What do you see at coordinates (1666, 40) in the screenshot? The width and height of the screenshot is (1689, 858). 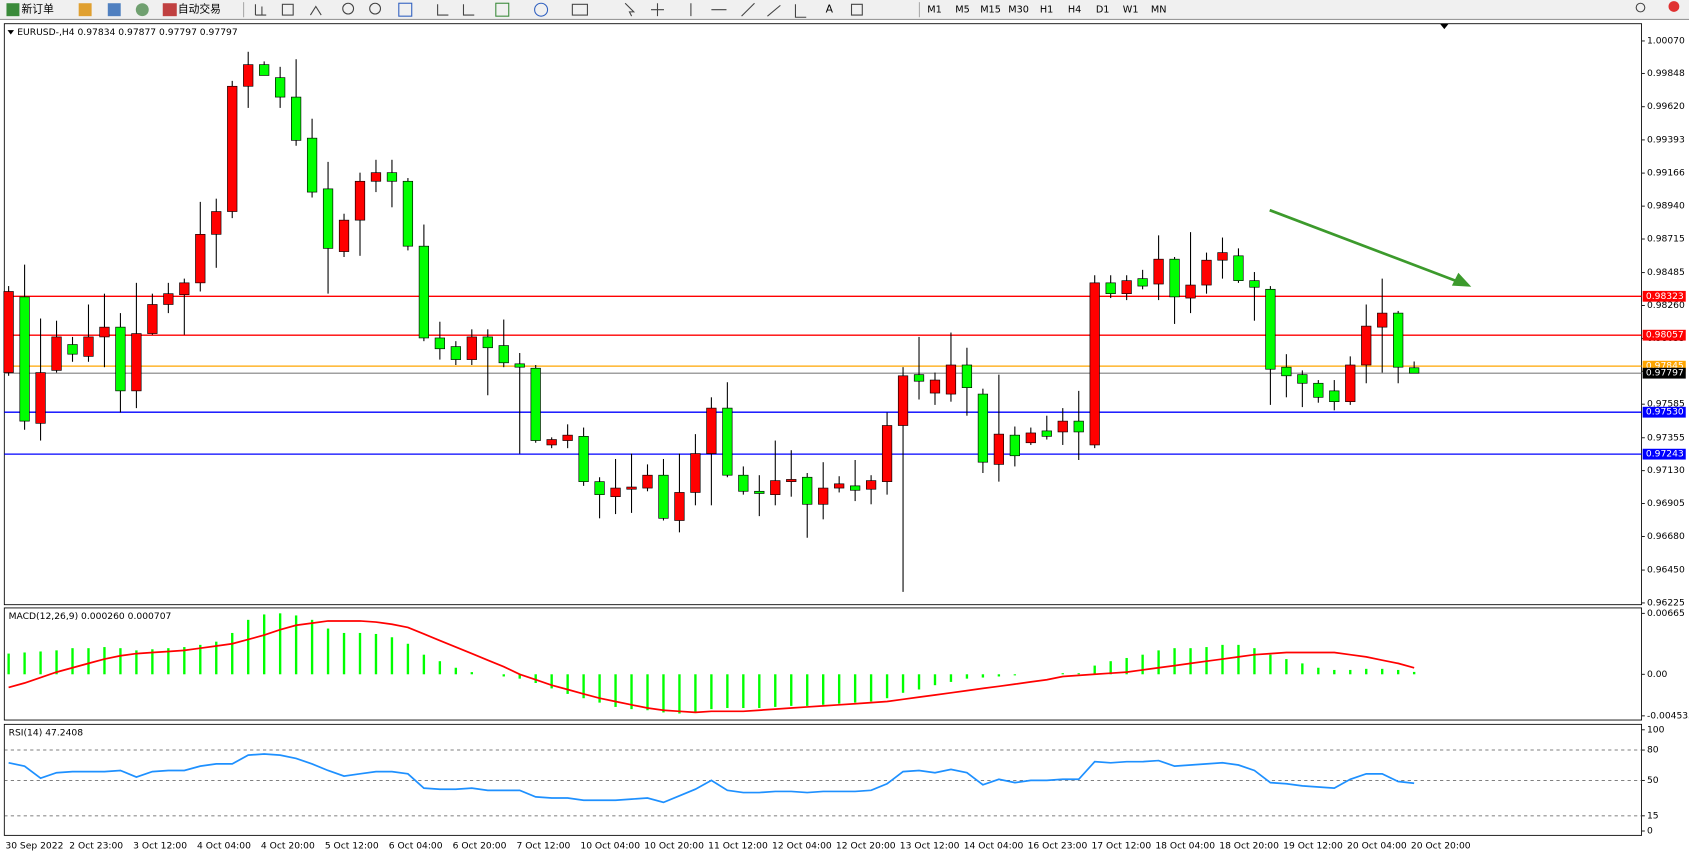 I see `y-tick-label: 1.00070` at bounding box center [1666, 40].